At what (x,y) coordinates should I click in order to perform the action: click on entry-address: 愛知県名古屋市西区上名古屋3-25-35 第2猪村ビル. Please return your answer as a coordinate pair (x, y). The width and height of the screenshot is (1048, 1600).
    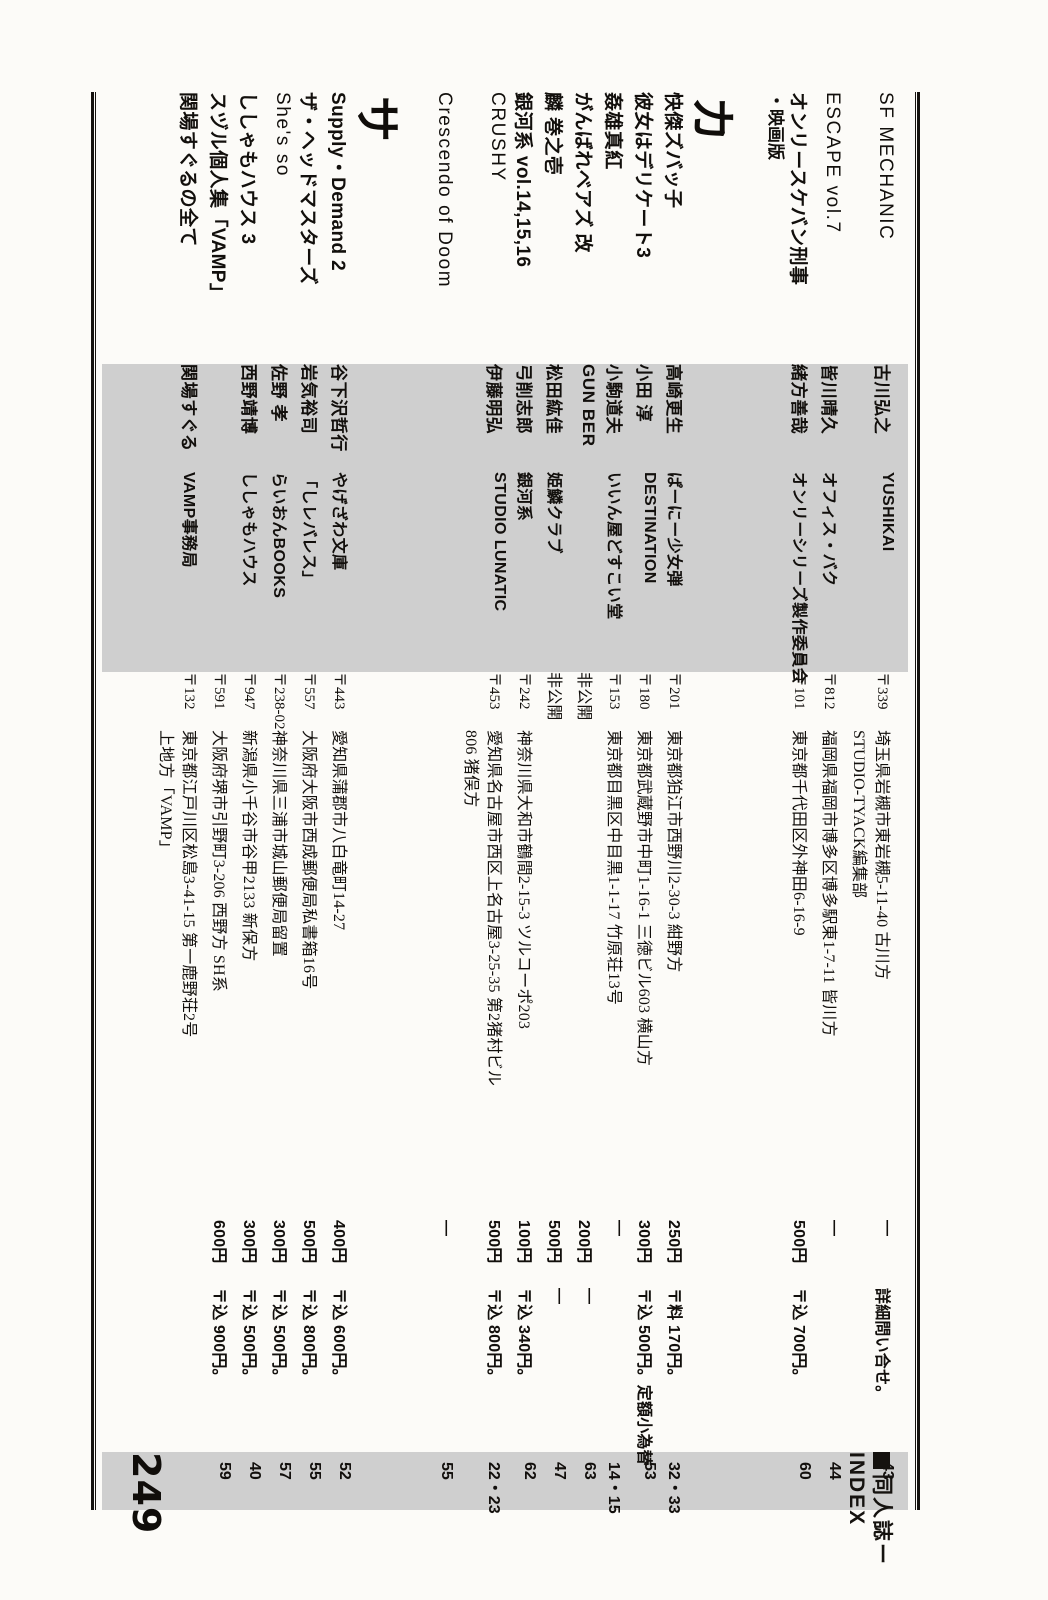
    Looking at the image, I should click on (493, 908).